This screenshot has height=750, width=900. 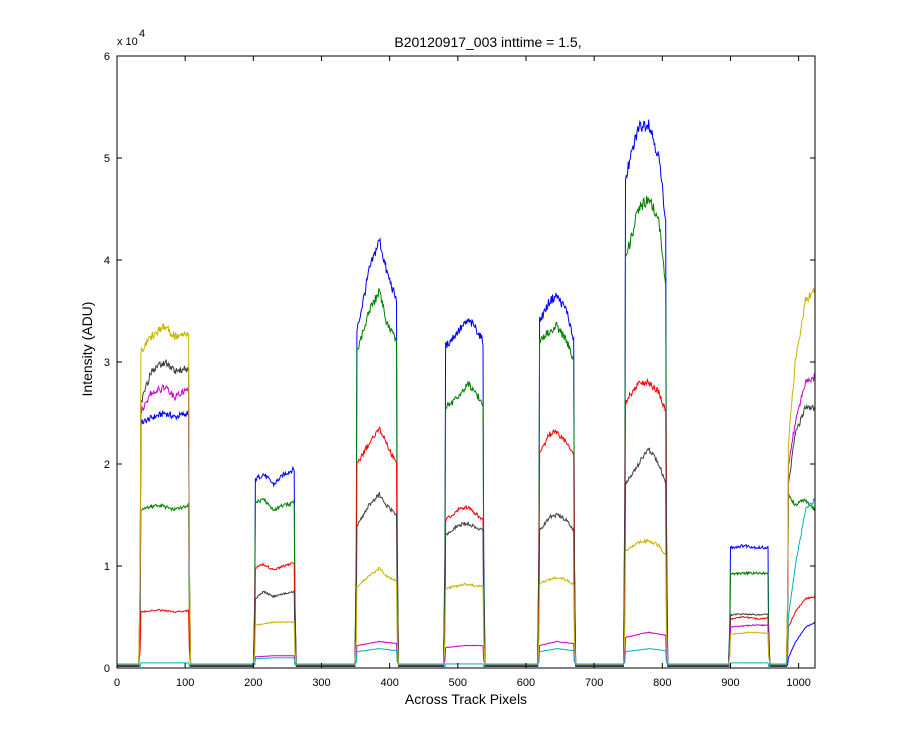 What do you see at coordinates (185, 683) in the screenshot?
I see `x-tick-label: 100` at bounding box center [185, 683].